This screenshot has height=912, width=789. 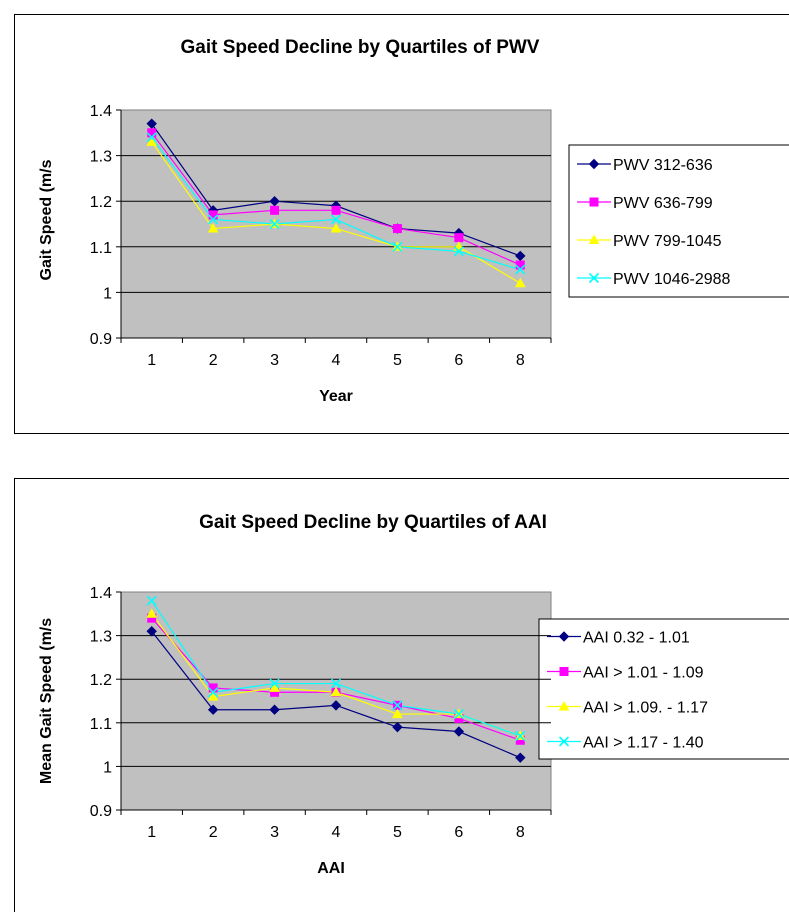 What do you see at coordinates (636, 638) in the screenshot?
I see `legend-label: AAI 0.32 - 1.01` at bounding box center [636, 638].